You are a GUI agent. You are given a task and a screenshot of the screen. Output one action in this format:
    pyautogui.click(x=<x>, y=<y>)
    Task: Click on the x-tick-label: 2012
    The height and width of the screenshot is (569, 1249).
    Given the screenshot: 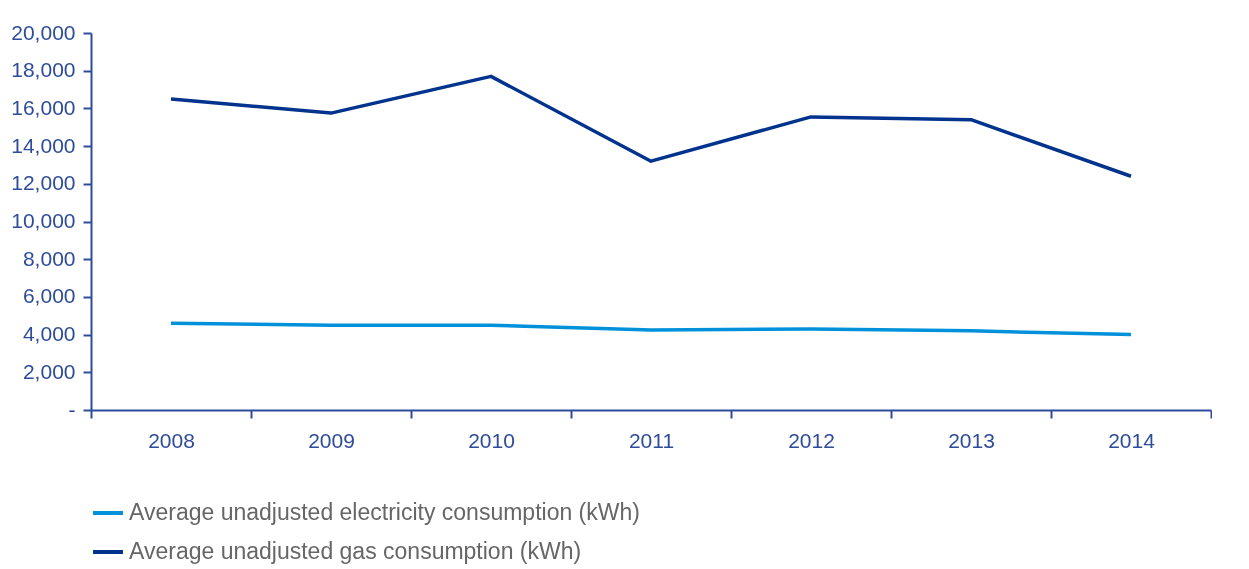 What is the action you would take?
    pyautogui.click(x=811, y=440)
    